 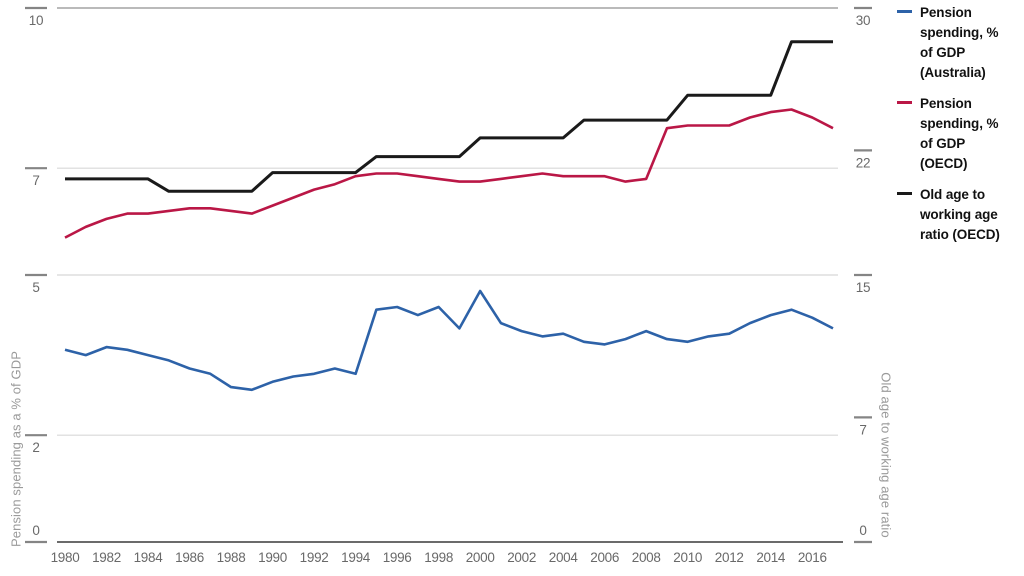 What do you see at coordinates (863, 20) in the screenshot?
I see `right-tick-label: 30` at bounding box center [863, 20].